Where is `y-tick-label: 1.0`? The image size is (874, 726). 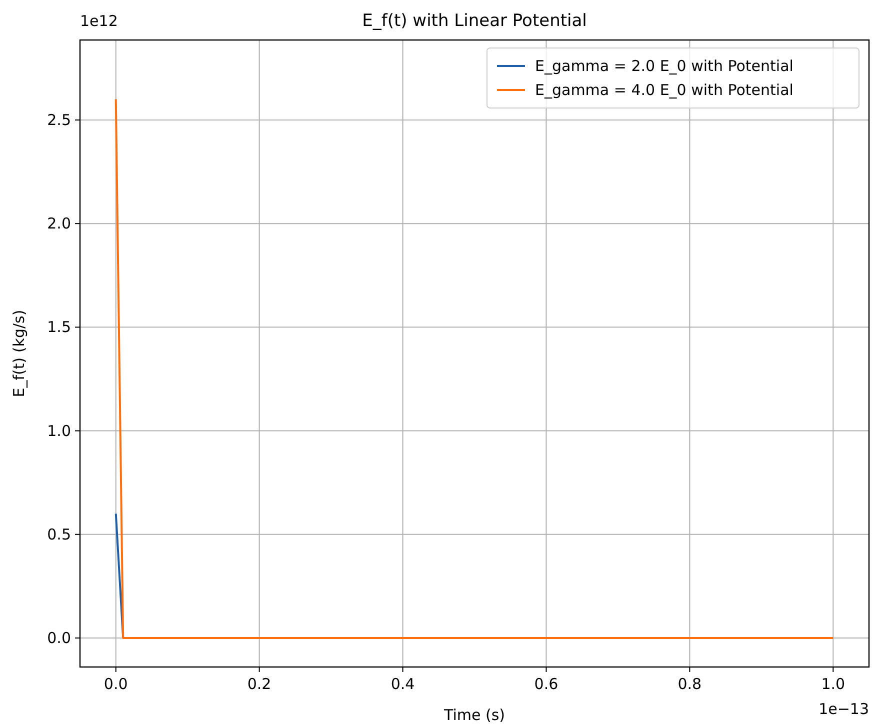
y-tick-label: 1.0 is located at coordinates (59, 431).